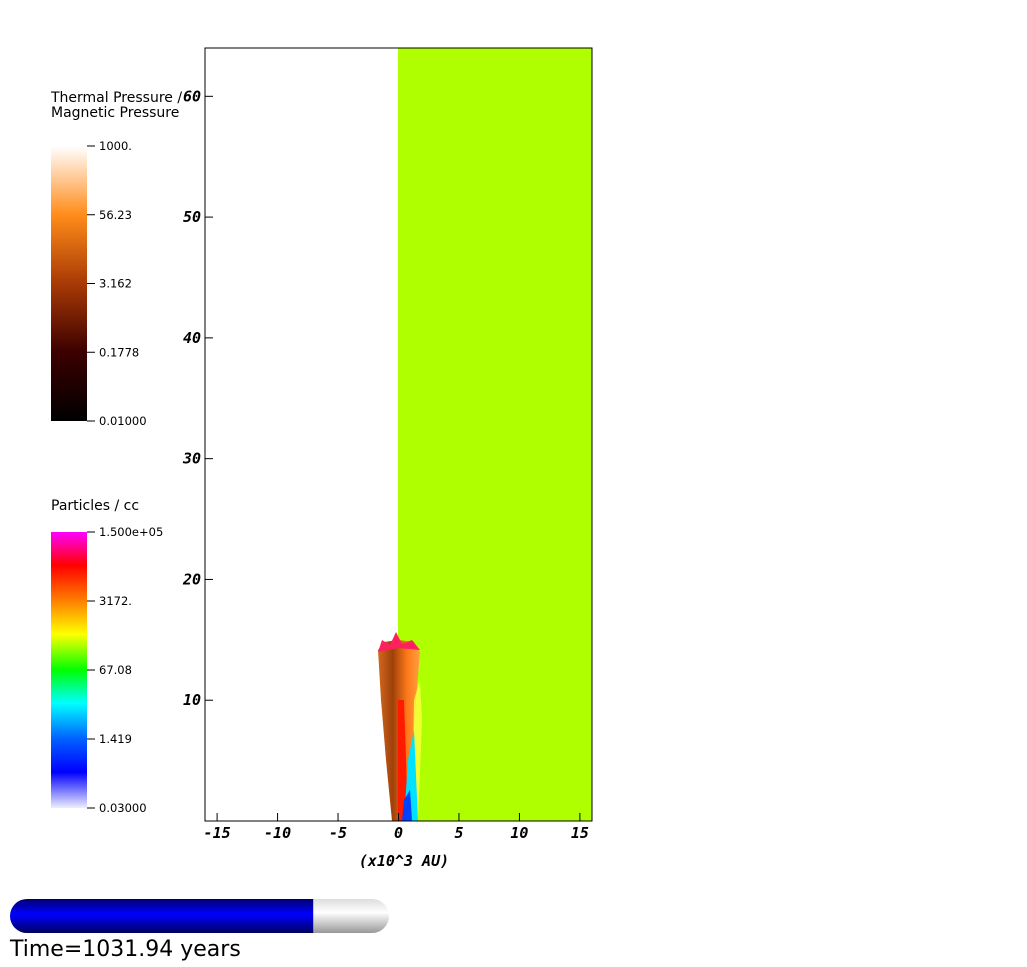 The height and width of the screenshot is (967, 1027). Describe the element at coordinates (115, 146) in the screenshot. I see `legend-tick-label: 1000.` at that location.